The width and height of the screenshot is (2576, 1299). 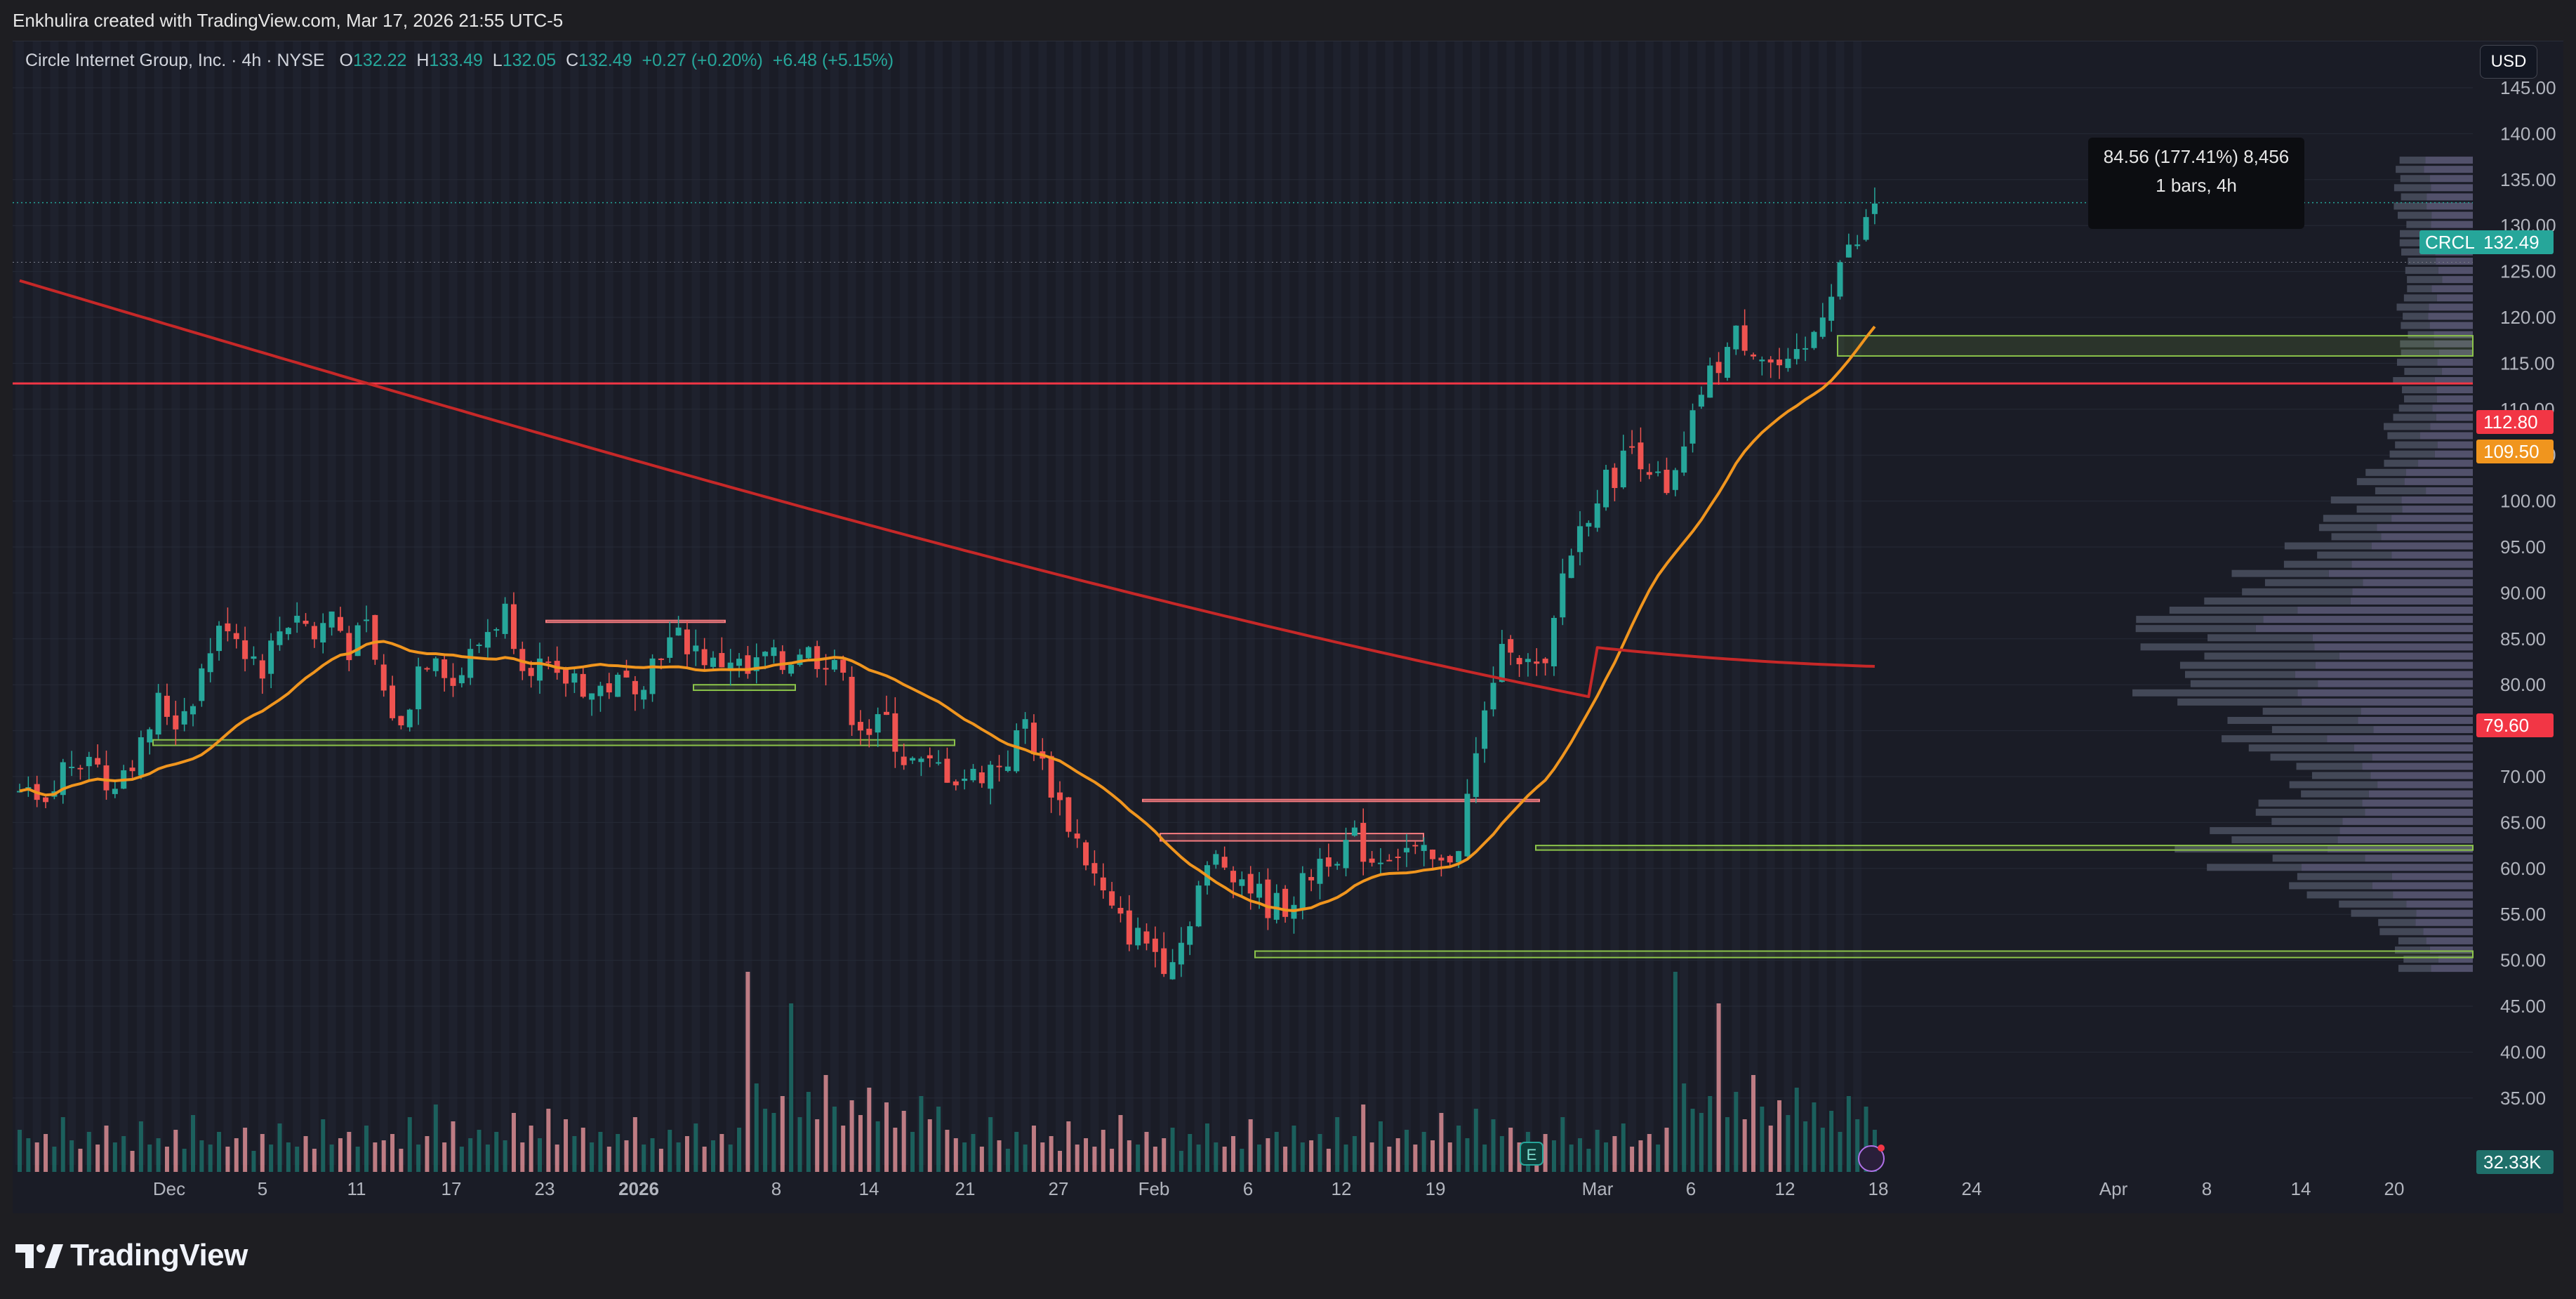 I want to click on high-label: H, so click(x=423, y=61).